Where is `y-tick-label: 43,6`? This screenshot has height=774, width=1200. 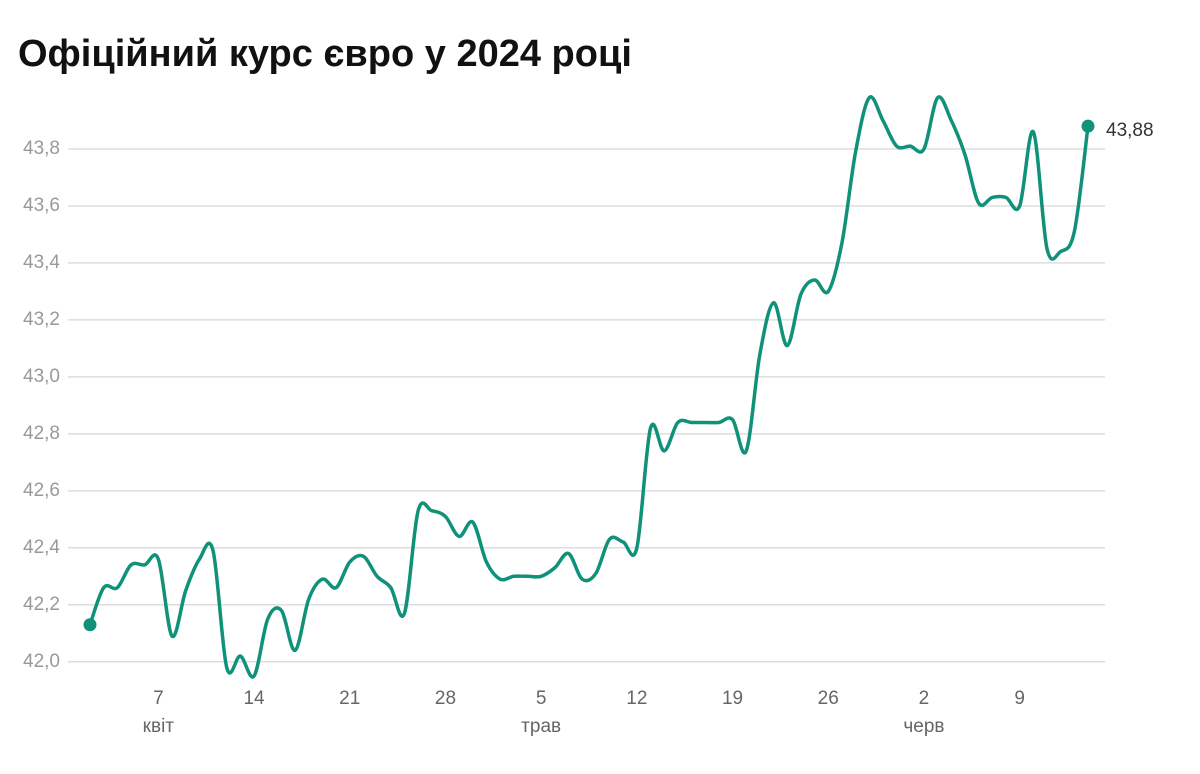 y-tick-label: 43,6 is located at coordinates (41, 205).